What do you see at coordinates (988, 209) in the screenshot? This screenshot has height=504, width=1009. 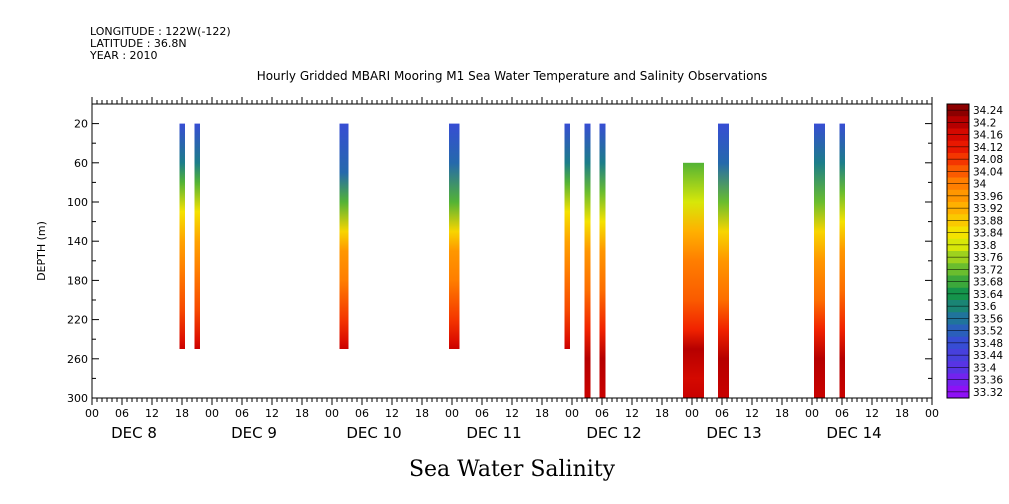 I see `colorbar-label: 33.92` at bounding box center [988, 209].